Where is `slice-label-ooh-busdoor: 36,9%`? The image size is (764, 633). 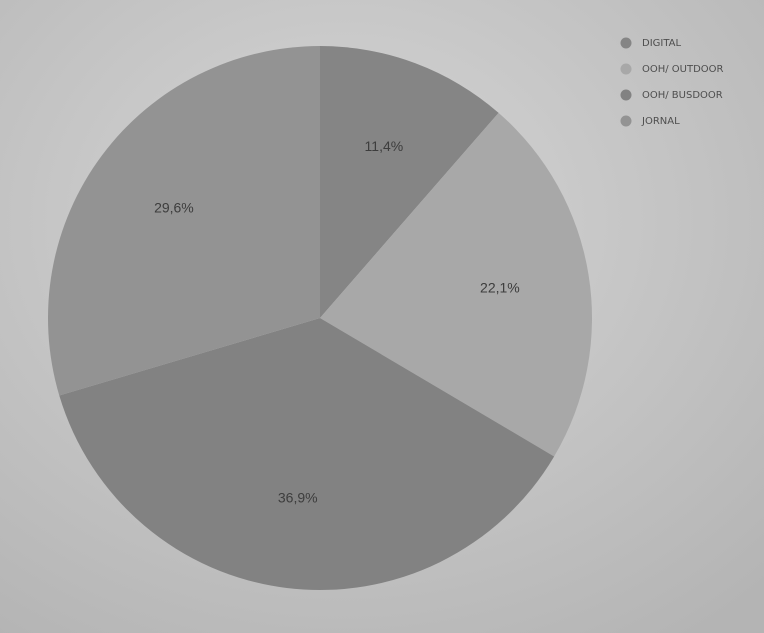 slice-label-ooh-busdoor: 36,9% is located at coordinates (298, 498).